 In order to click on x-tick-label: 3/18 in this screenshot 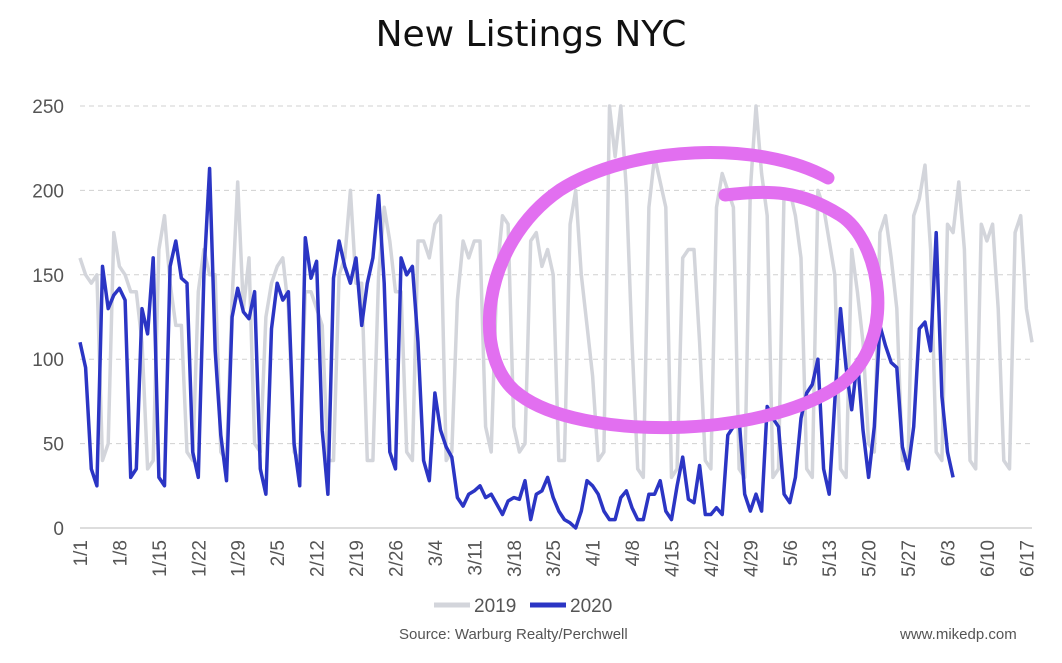, I will do `click(515, 558)`.